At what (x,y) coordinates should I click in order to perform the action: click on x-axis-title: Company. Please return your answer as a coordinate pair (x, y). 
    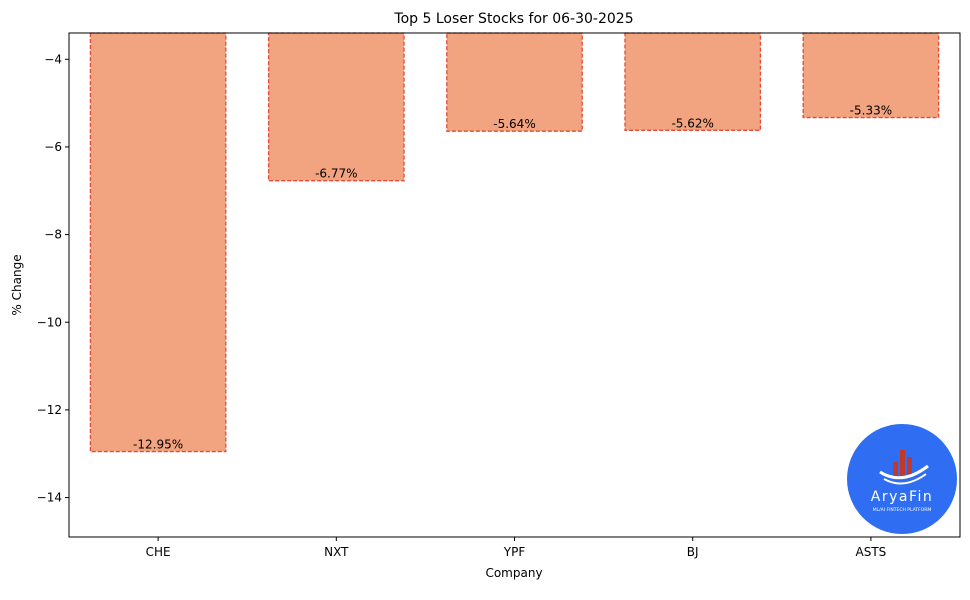
    Looking at the image, I should click on (513, 573).